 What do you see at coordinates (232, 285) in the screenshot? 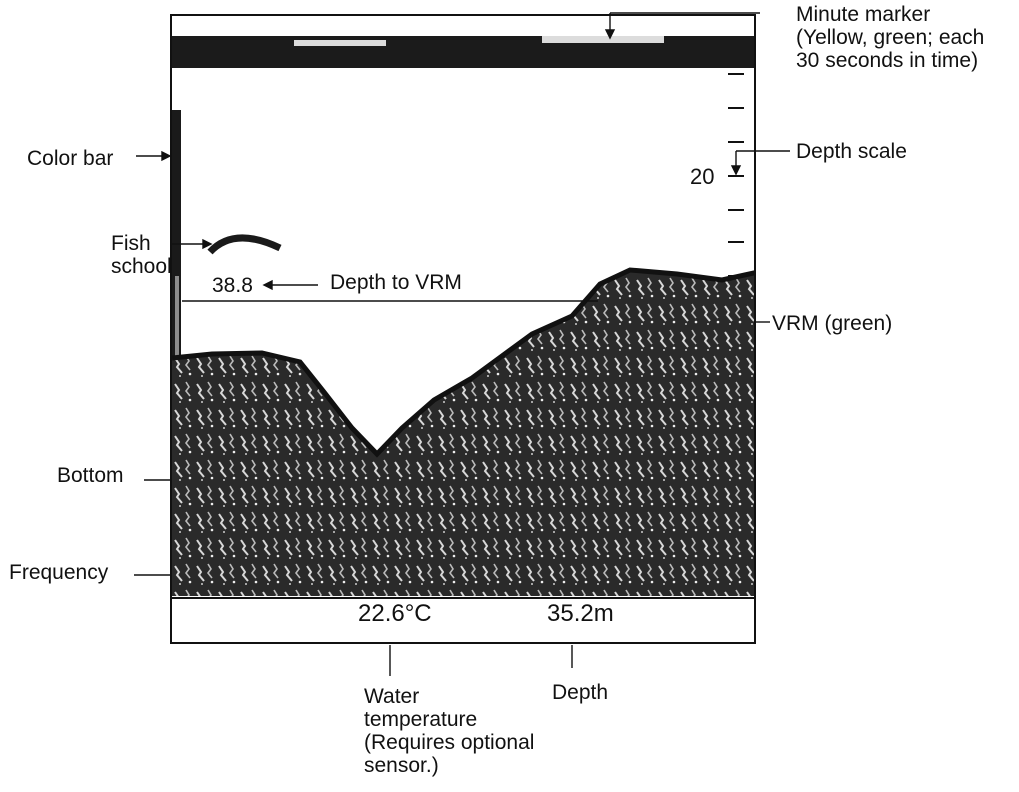
I see `vrm-depth-value: 38.8` at bounding box center [232, 285].